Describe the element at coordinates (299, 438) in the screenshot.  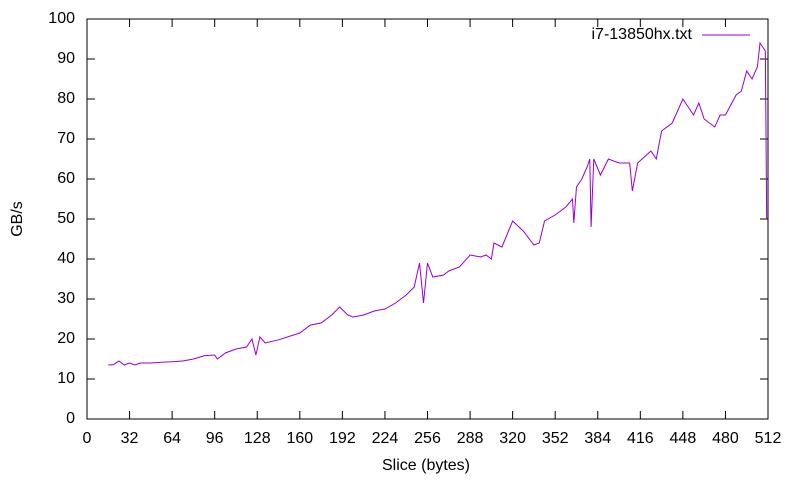
I see `x-tick-label: 160` at that location.